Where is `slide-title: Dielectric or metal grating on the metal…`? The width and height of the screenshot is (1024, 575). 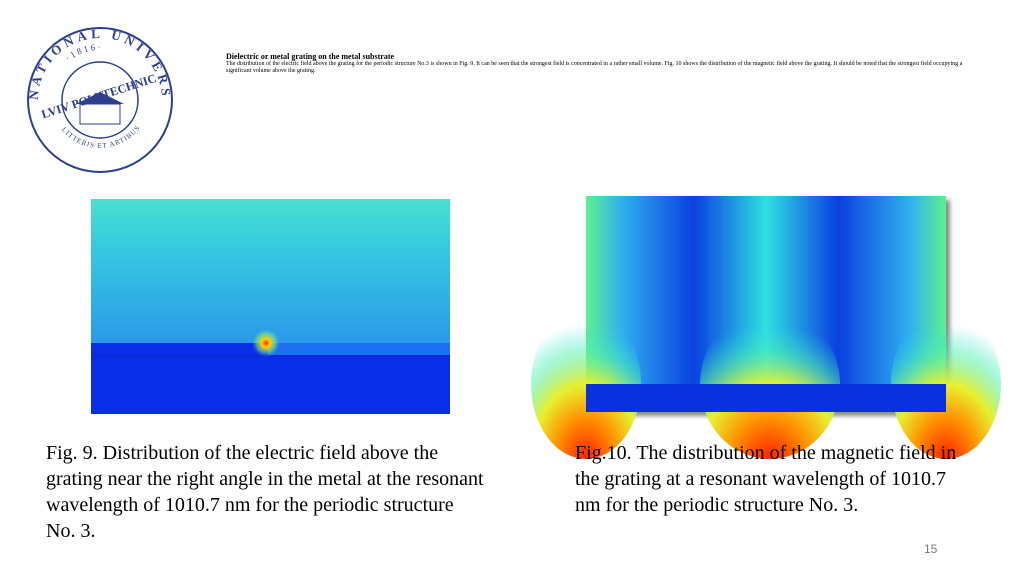
slide-title: Dielectric or metal grating on the metal… is located at coordinates (310, 56).